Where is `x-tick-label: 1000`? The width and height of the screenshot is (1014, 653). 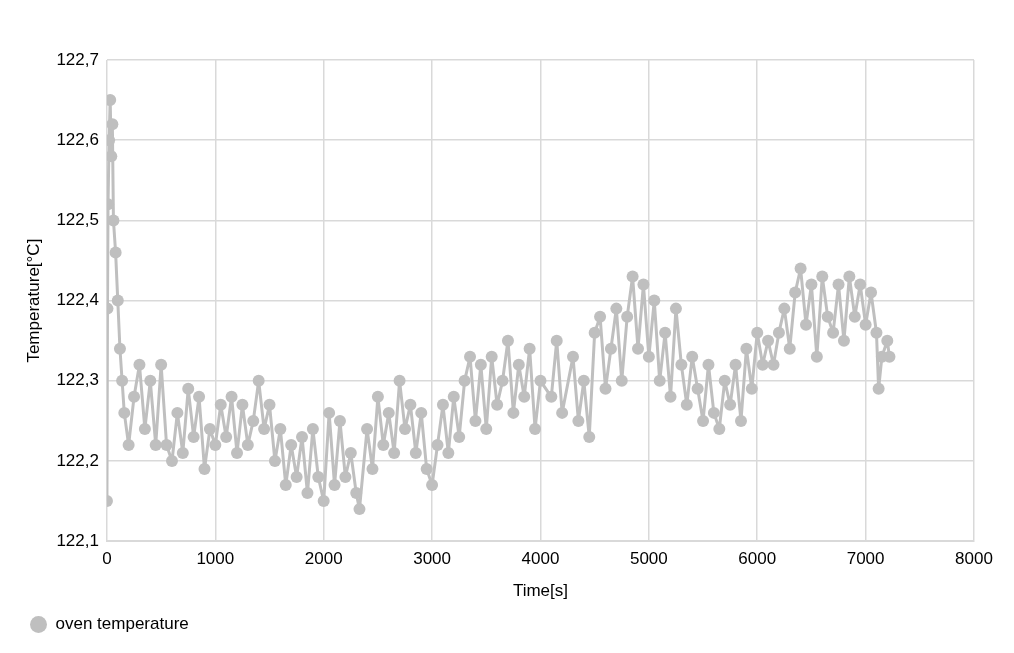
x-tick-label: 1000 is located at coordinates (215, 559).